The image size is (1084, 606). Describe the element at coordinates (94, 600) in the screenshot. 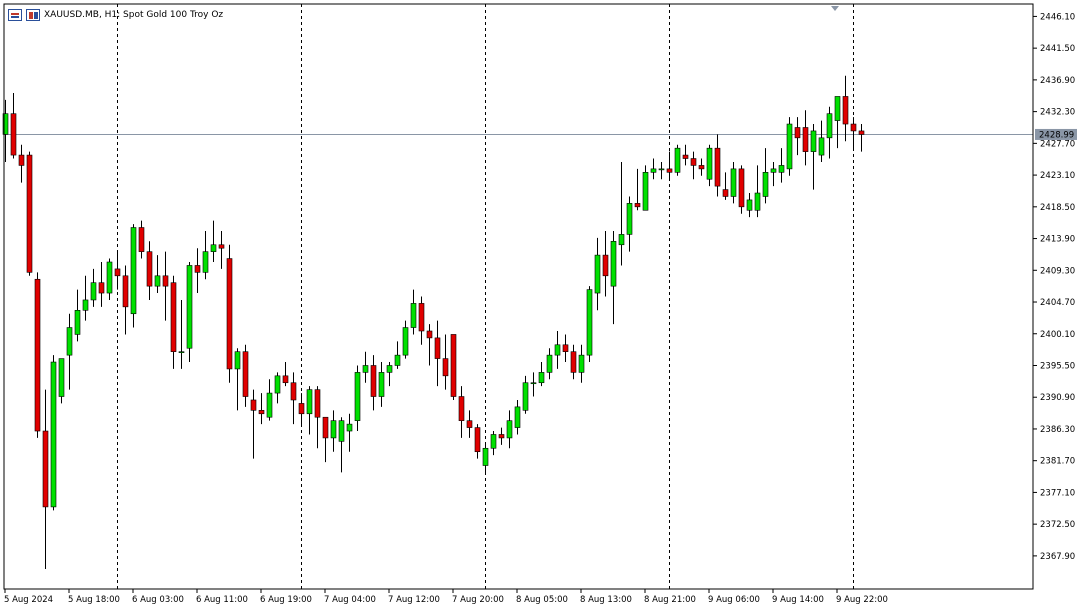

I see `time-tick-label: 5 Aug 18:00` at that location.